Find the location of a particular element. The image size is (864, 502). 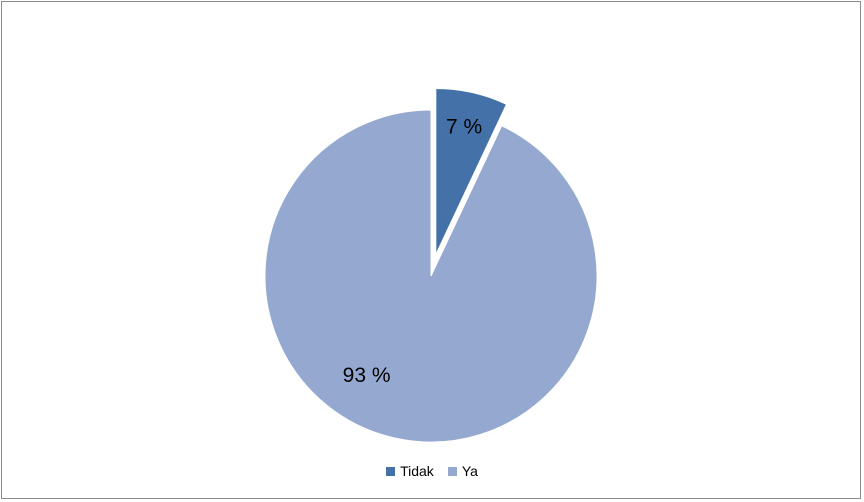

legend-swatch-ya is located at coordinates (452, 471).